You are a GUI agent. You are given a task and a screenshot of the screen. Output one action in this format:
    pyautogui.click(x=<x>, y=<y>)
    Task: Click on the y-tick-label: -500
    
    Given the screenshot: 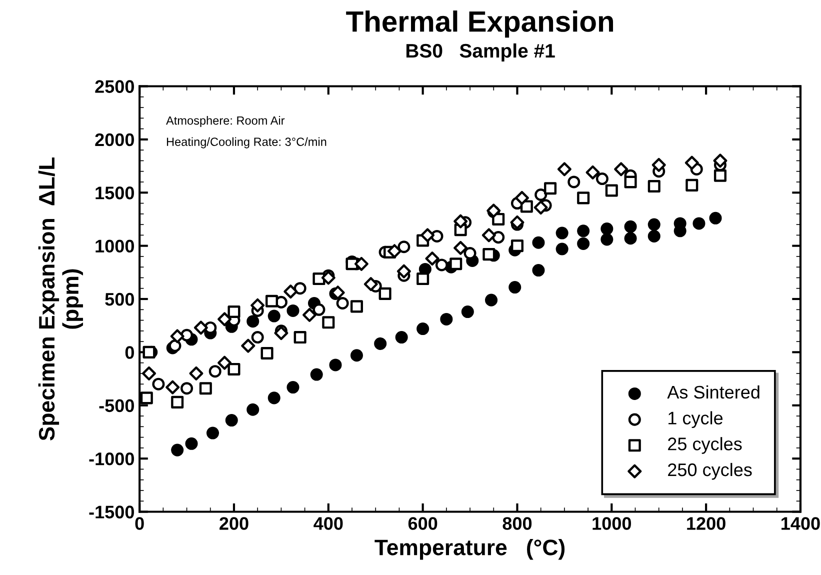 What is the action you would take?
    pyautogui.click(x=116, y=405)
    